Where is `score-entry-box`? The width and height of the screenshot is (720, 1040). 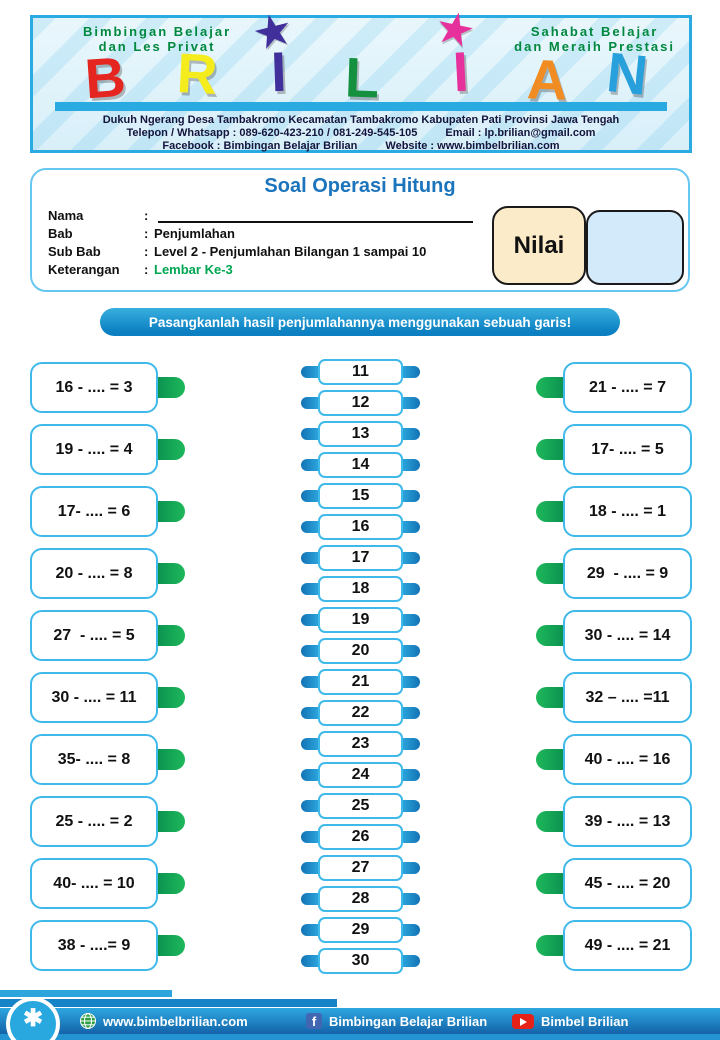
score-entry-box is located at coordinates (635, 247).